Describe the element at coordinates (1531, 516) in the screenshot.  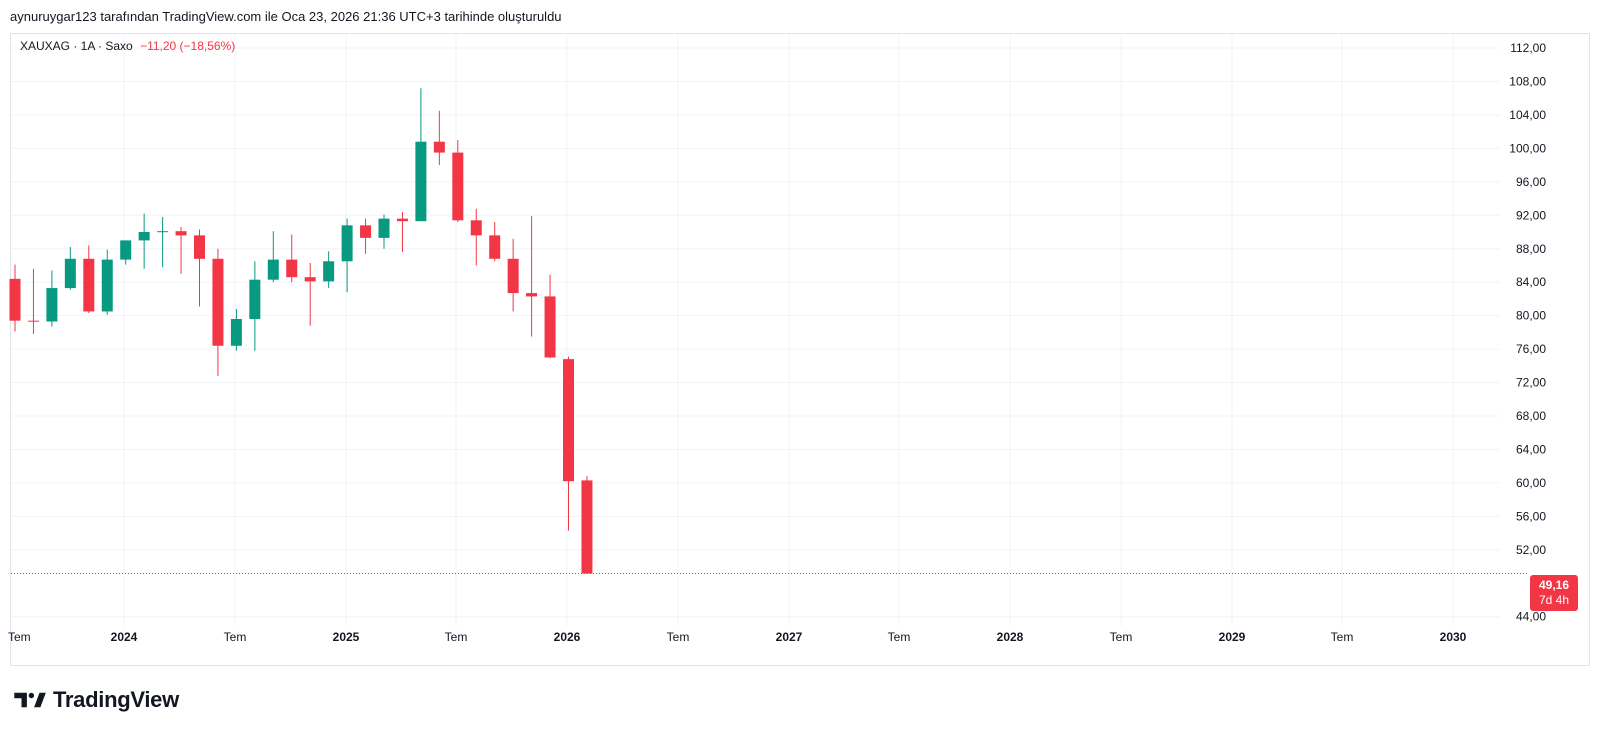
I see `y-tick-label: 56,00` at that location.